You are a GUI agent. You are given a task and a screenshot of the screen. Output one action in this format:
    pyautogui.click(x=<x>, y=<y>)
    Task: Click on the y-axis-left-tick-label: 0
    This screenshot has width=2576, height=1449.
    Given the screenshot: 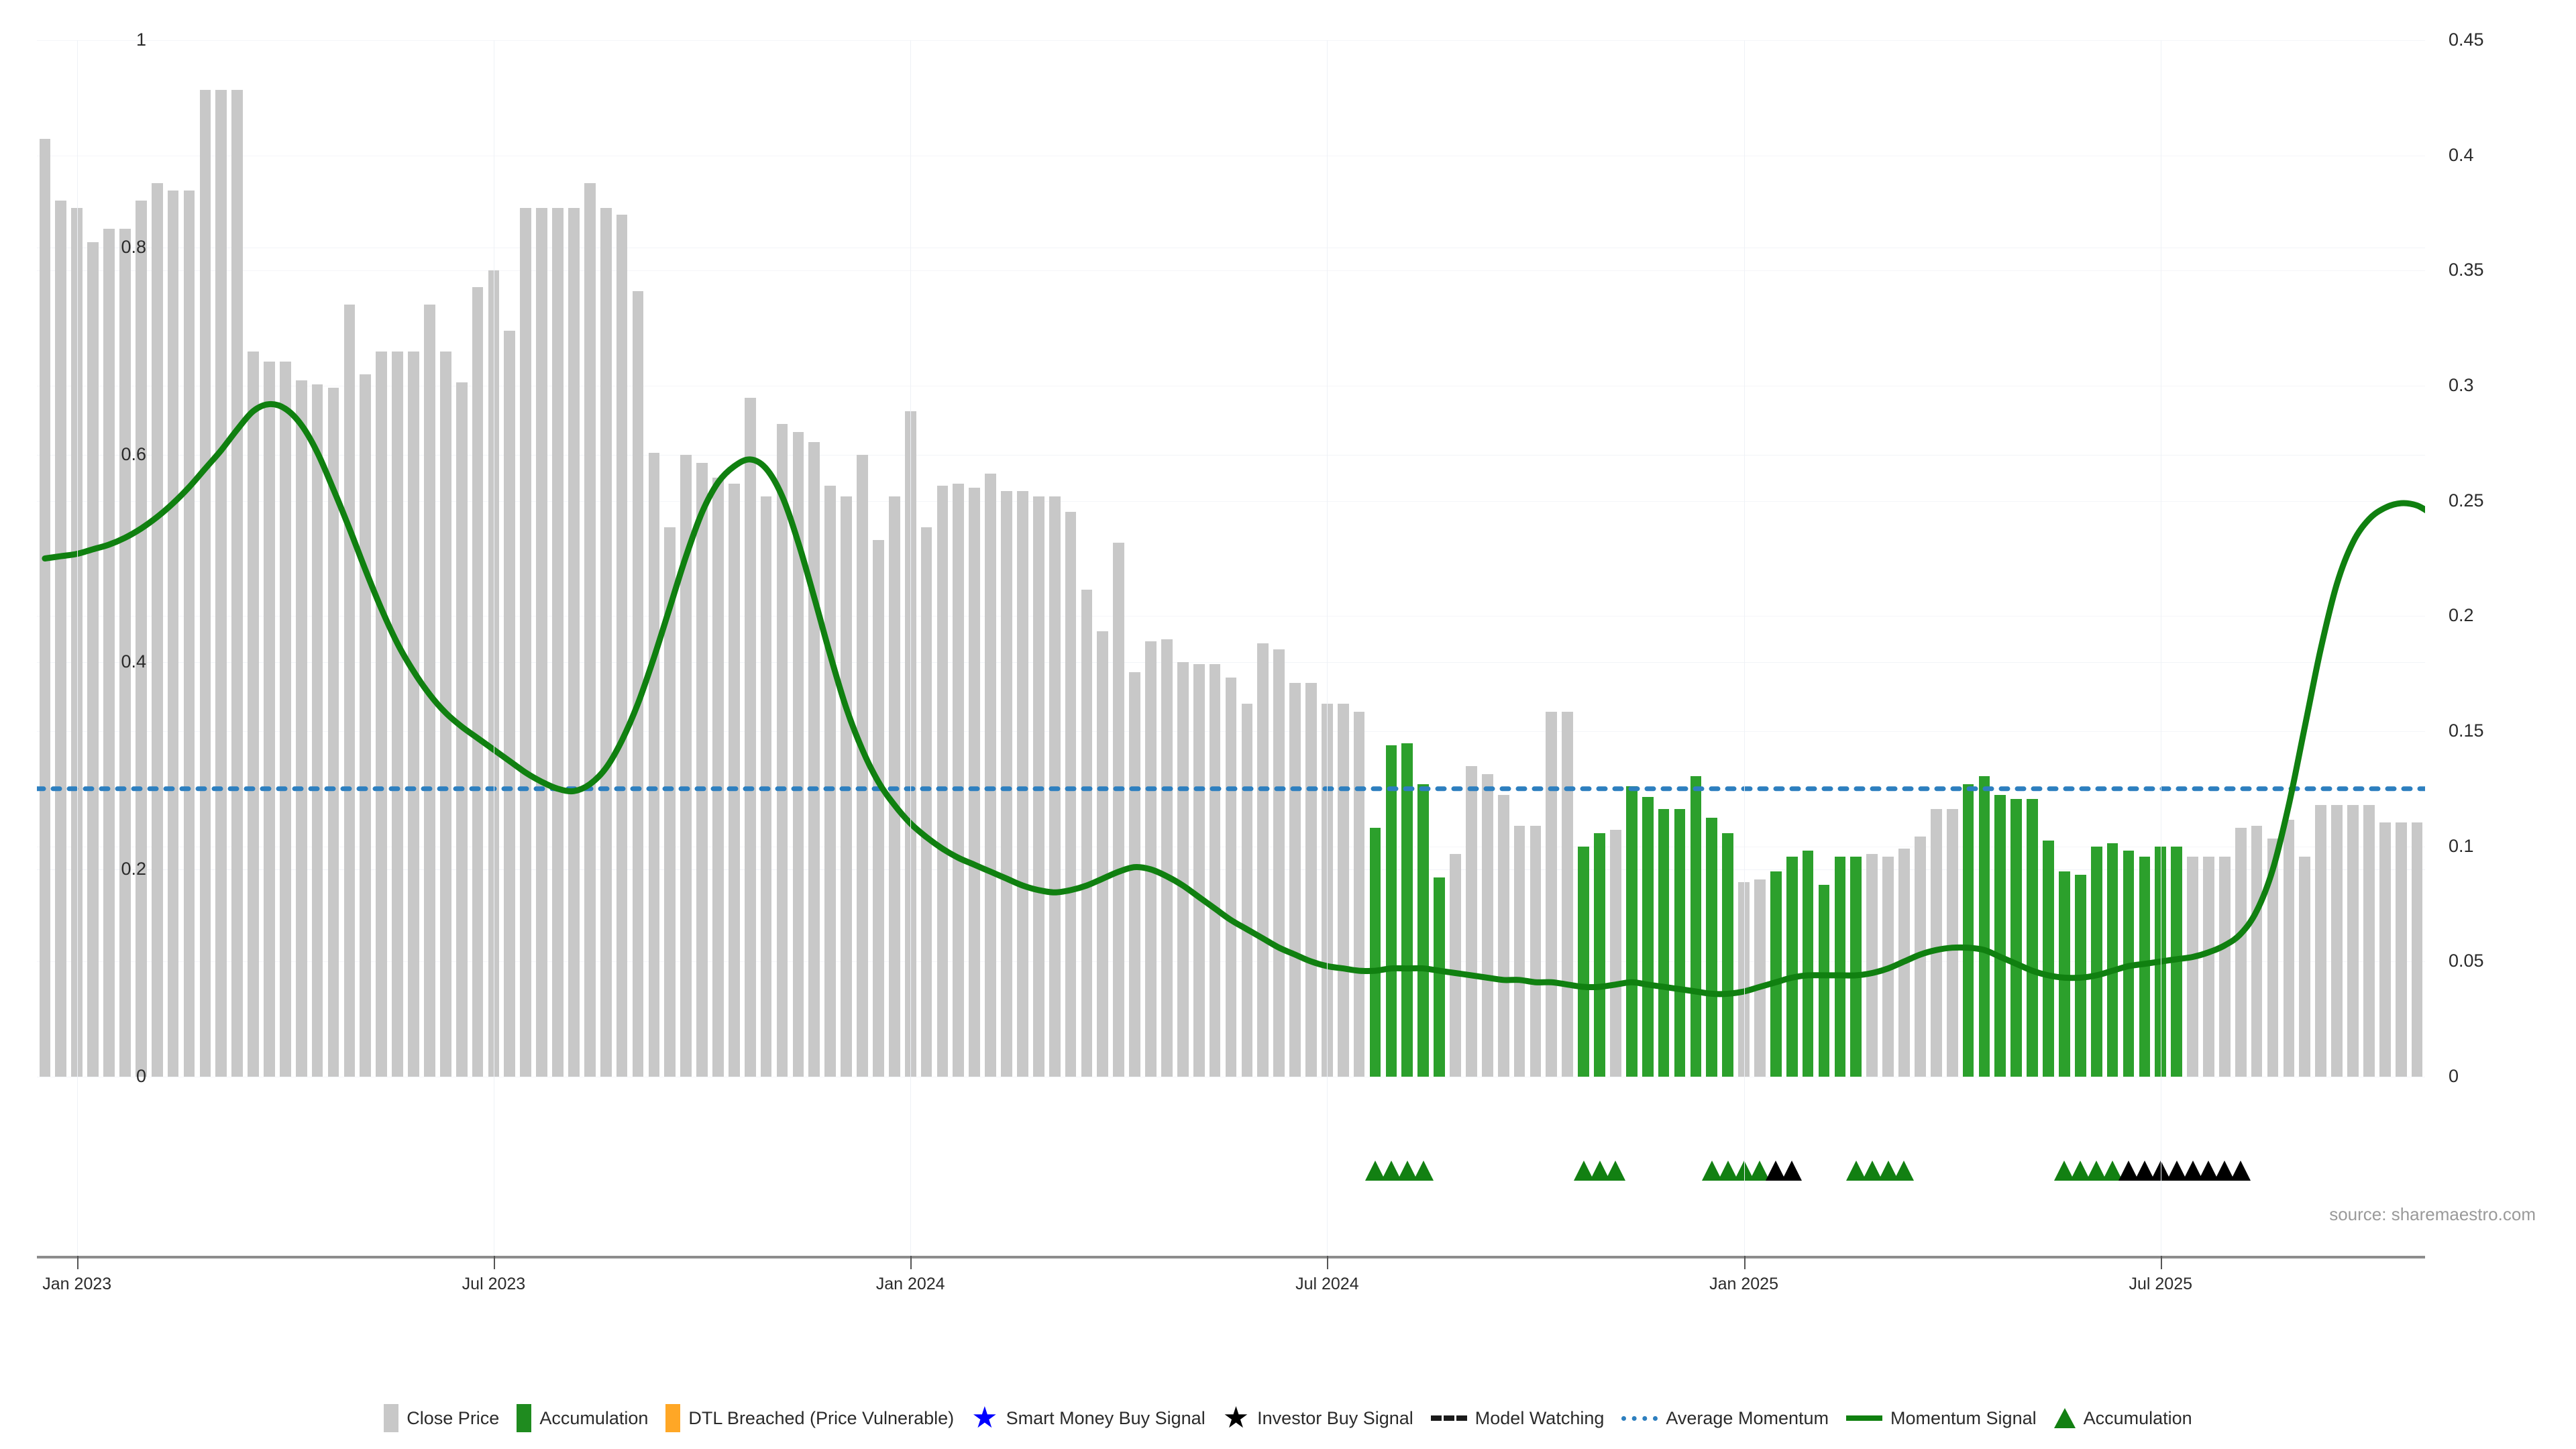 What is the action you would take?
    pyautogui.click(x=141, y=1076)
    